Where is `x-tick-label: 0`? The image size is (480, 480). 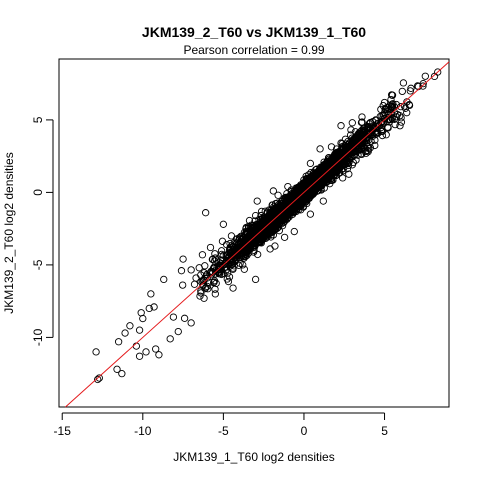 x-tick-label: 0 is located at coordinates (304, 431).